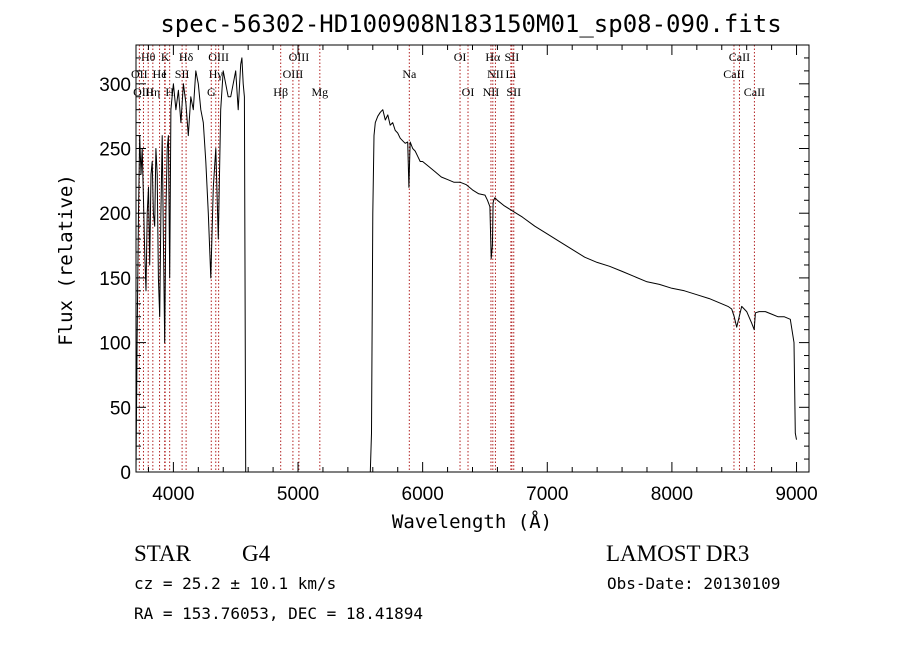 The height and width of the screenshot is (649, 900). What do you see at coordinates (169, 92) in the screenshot?
I see `marker-label: H` at bounding box center [169, 92].